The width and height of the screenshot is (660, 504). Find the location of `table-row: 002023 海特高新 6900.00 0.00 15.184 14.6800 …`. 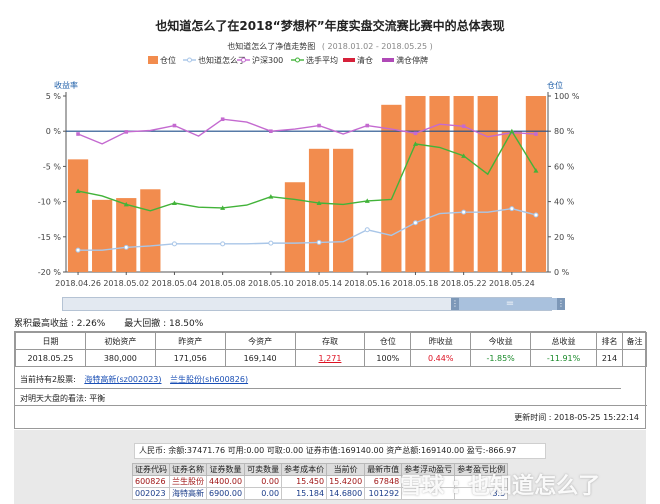

table-row: 002023 海特高新 6900.00 0.00 15.184 14.6800 … is located at coordinates (320, 493).